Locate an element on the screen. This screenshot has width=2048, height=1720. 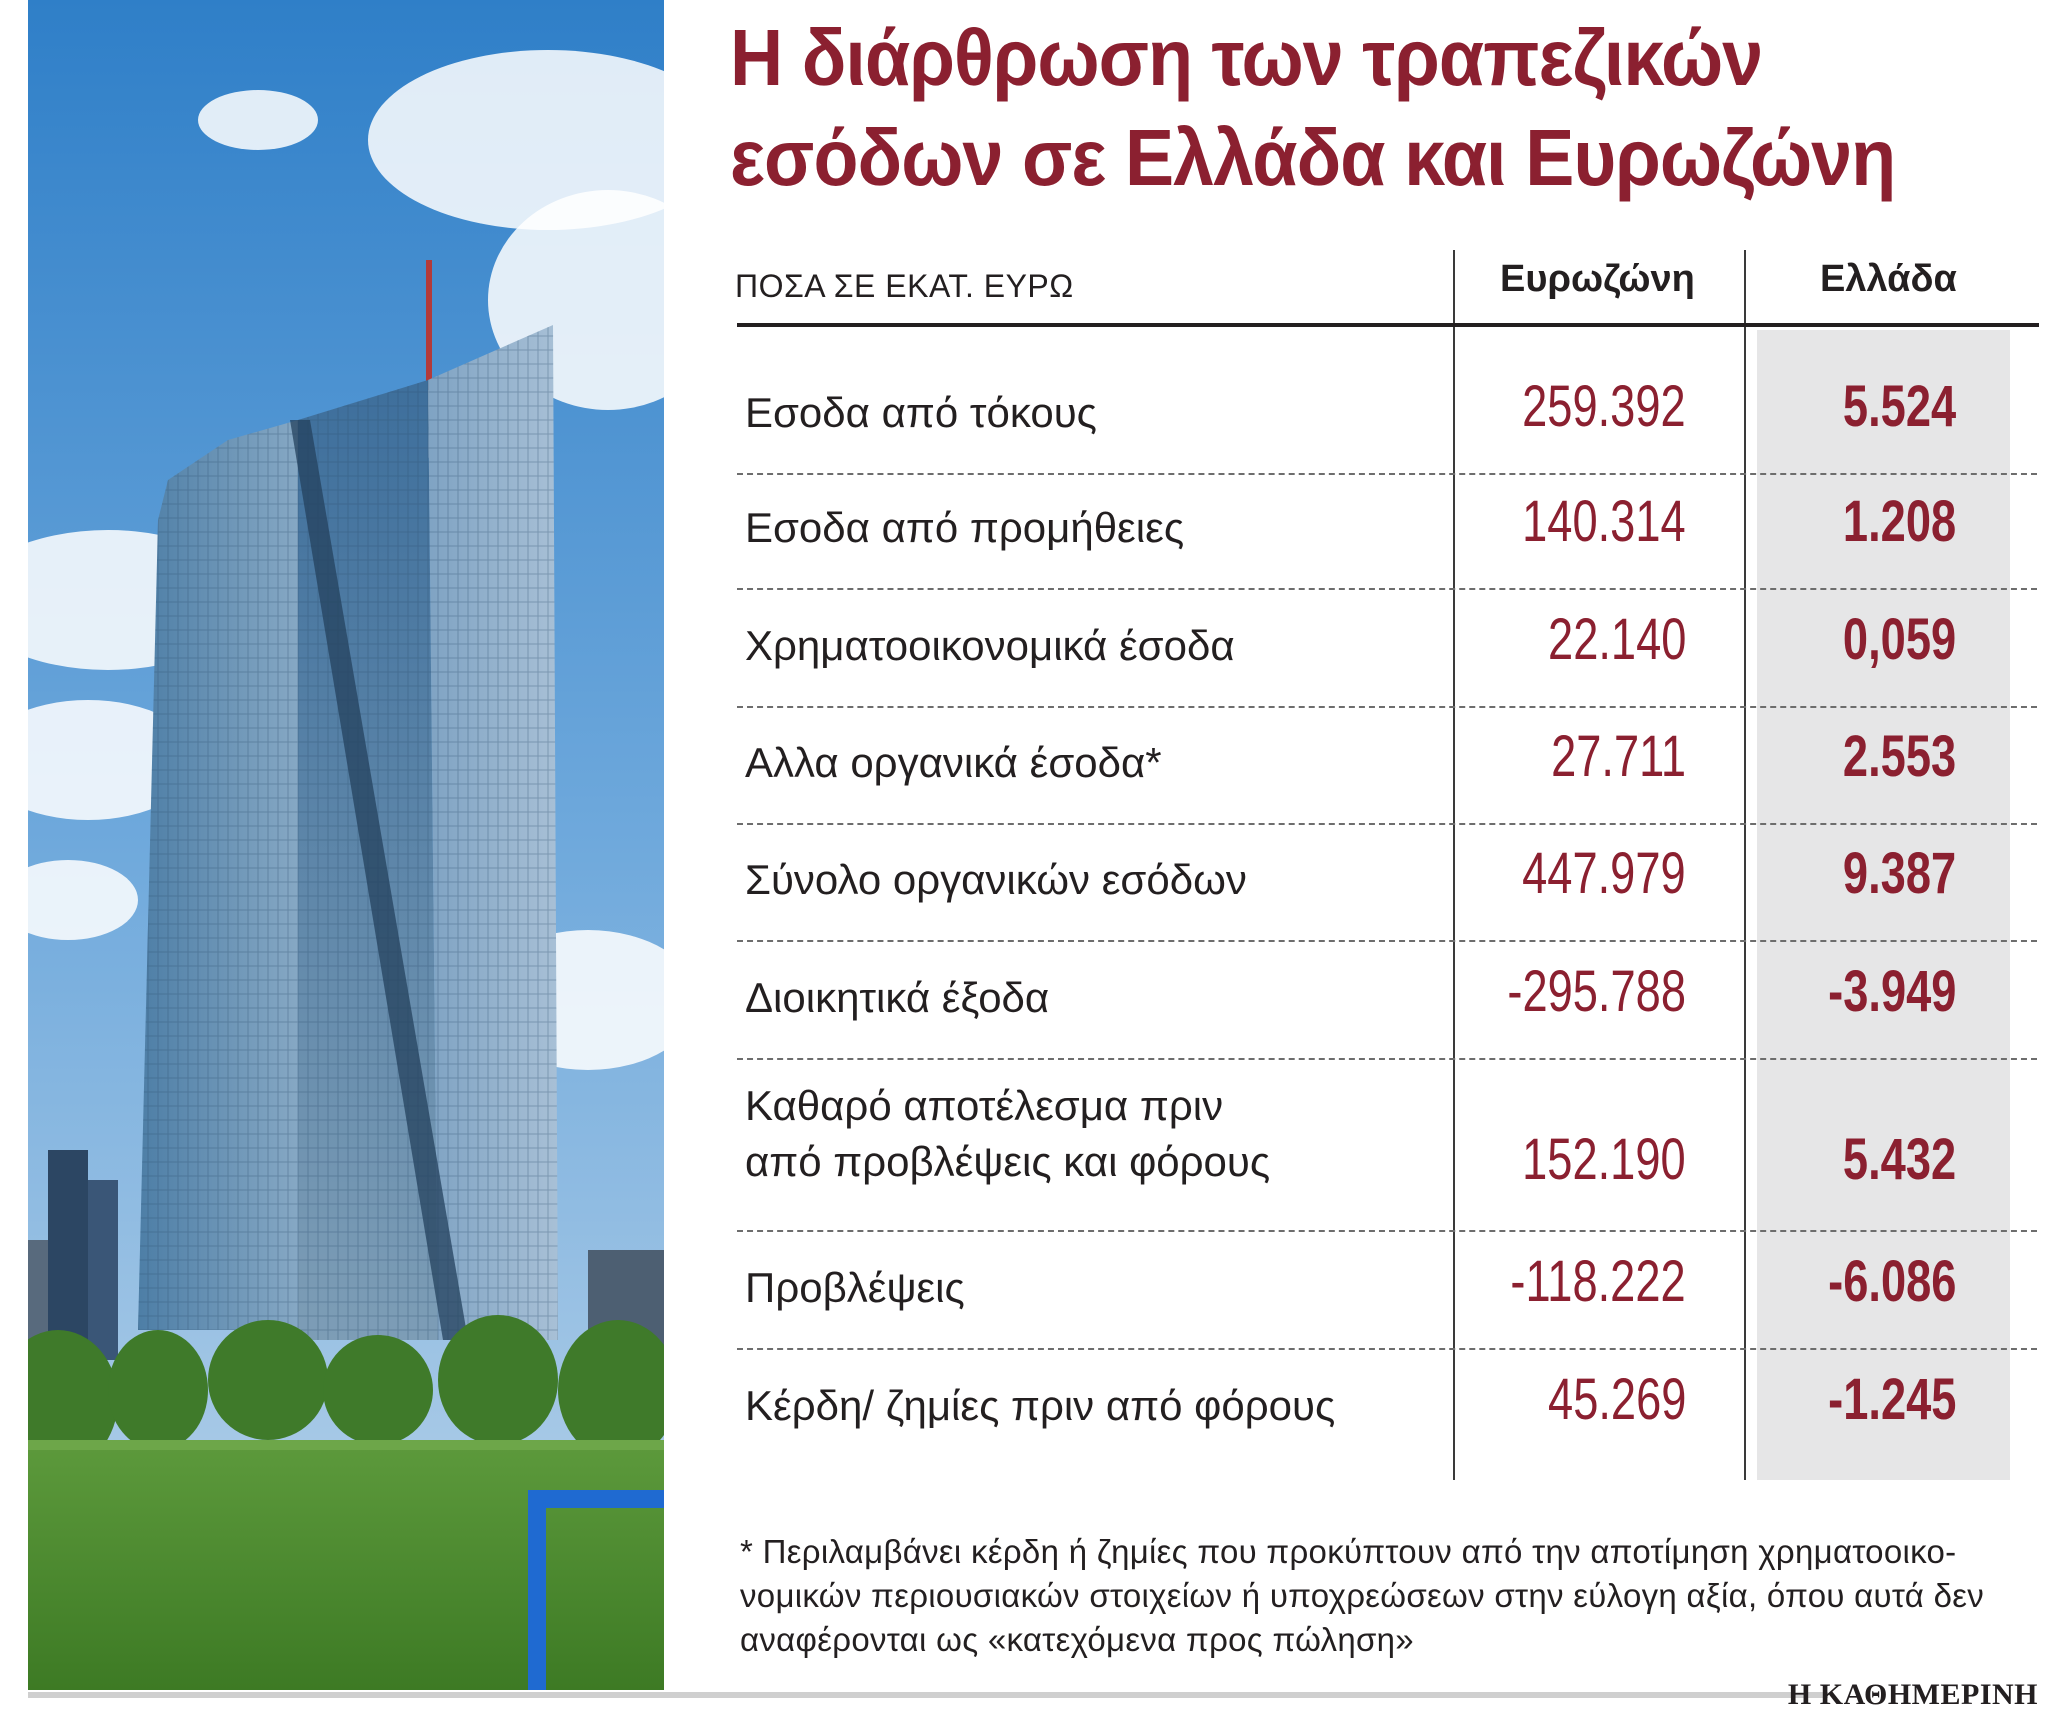
row-label: Σύνολο οργανικών εσόδων is located at coordinates (996, 879).